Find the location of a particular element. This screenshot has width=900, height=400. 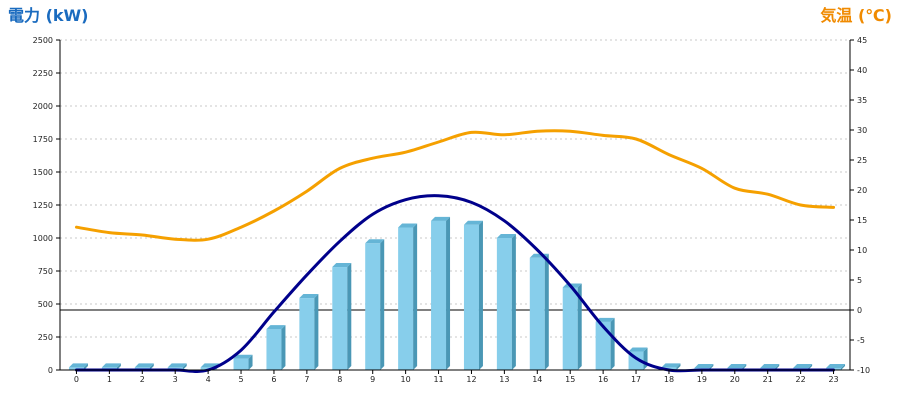

x-tick-label-12: 12 is located at coordinates (471, 379).